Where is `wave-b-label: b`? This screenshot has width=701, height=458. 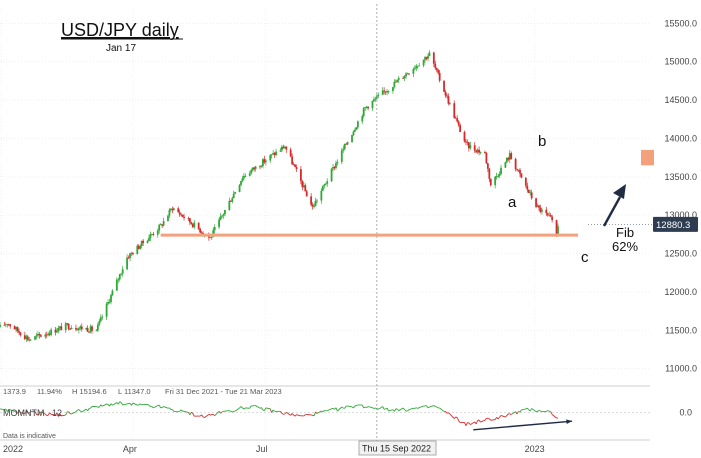 wave-b-label: b is located at coordinates (542, 141).